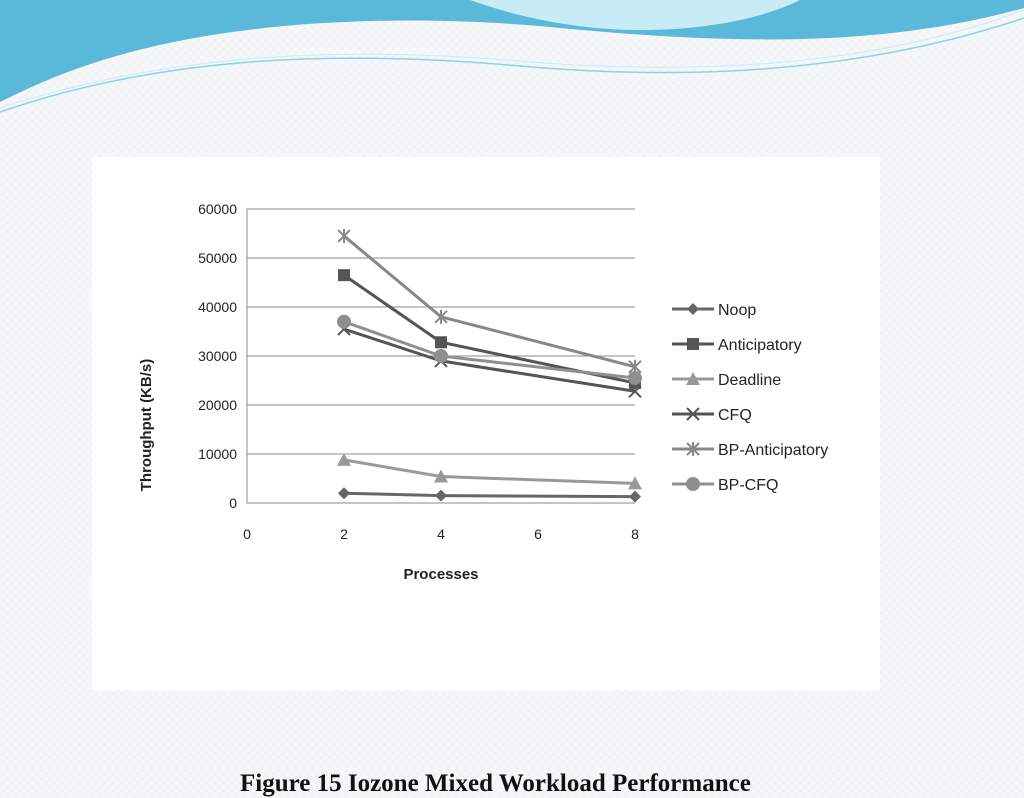 This screenshot has height=798, width=1024. Describe the element at coordinates (489, 350) in the screenshot. I see `series-bp-cfq` at that location.